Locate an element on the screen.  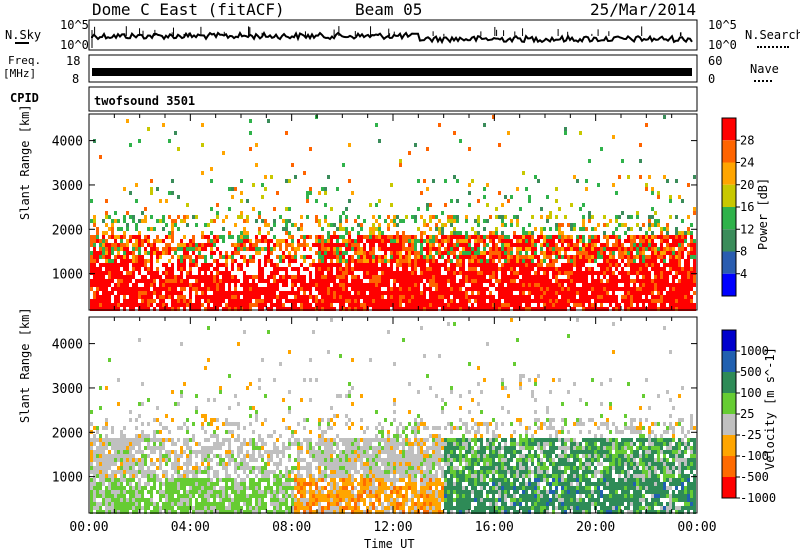
nsky-tick-bottom: 10^0 is located at coordinates (74, 45).